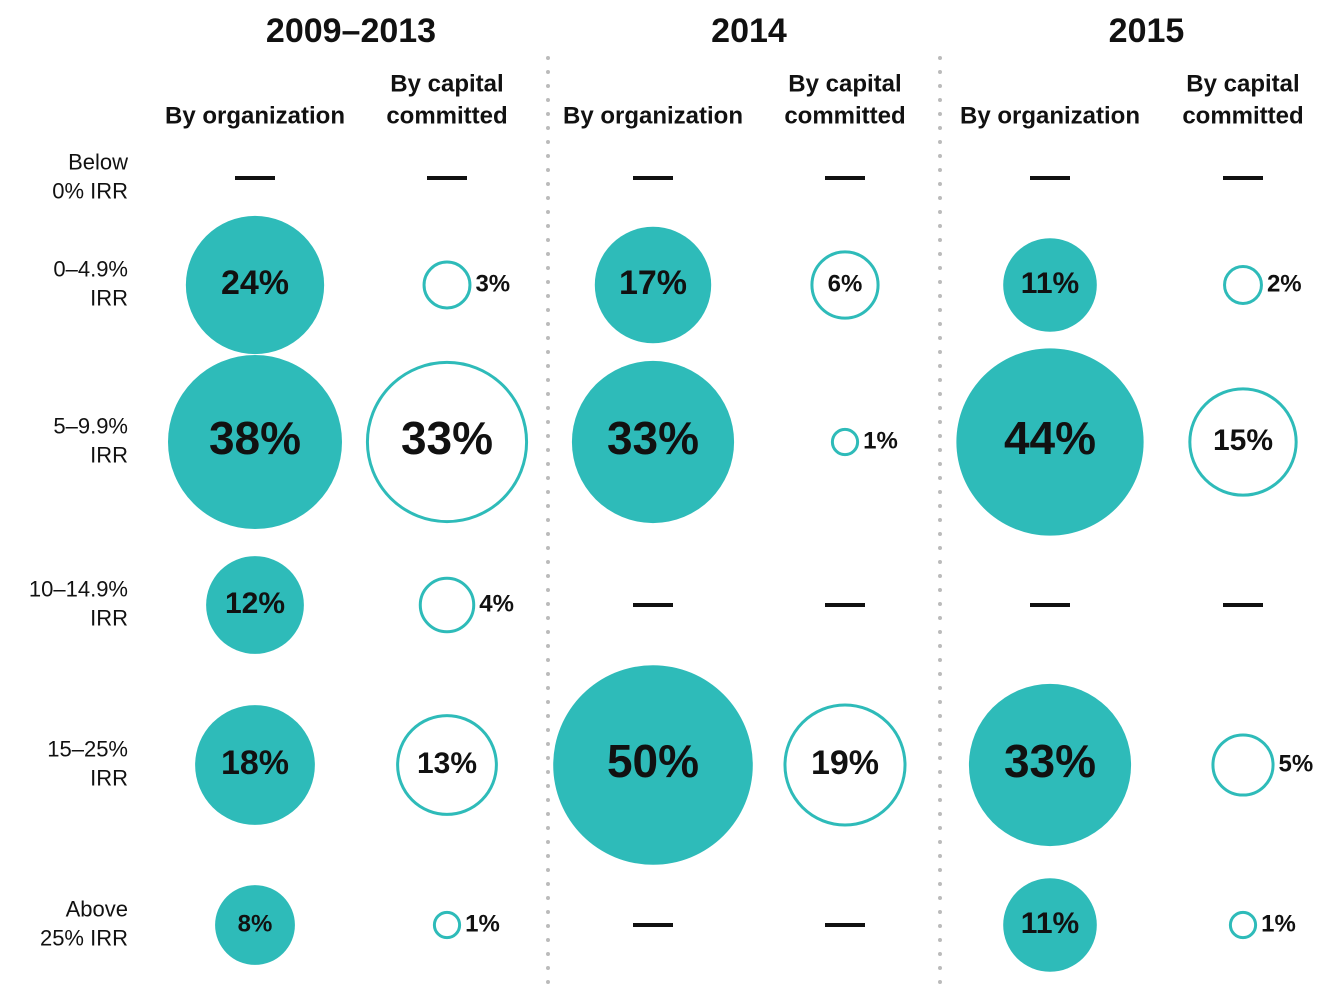 The width and height of the screenshot is (1321, 990). I want to click on value-label: 24%, so click(255, 283).